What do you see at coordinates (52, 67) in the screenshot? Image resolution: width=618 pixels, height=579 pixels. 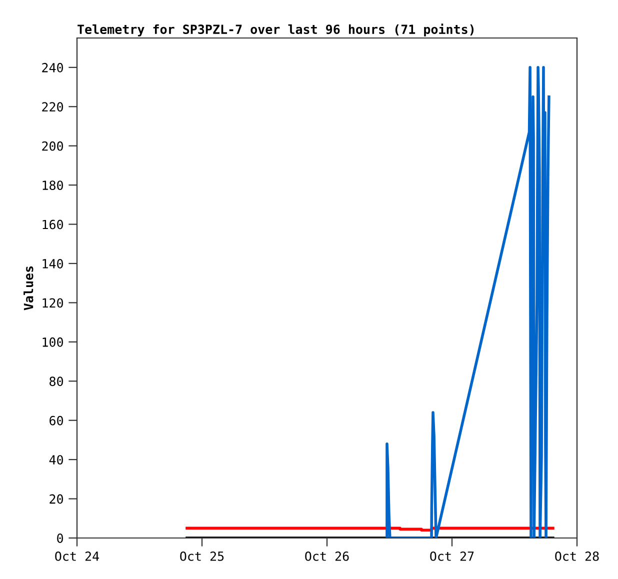 I see `y-tick-label: 240` at bounding box center [52, 67].